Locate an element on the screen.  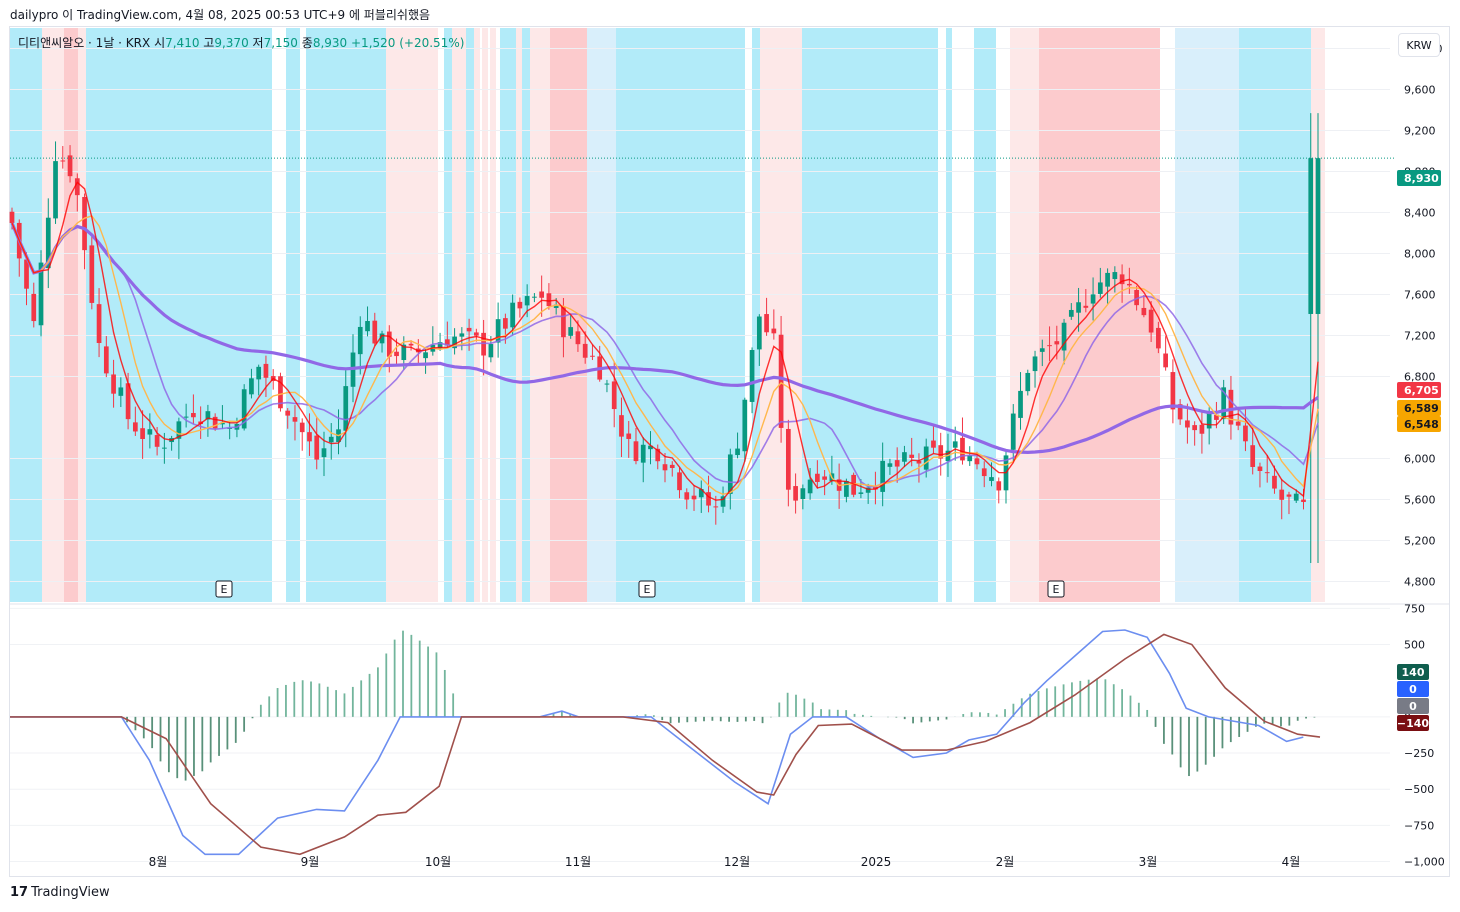
price-tick-label: 6,800 is located at coordinates (1420, 377).